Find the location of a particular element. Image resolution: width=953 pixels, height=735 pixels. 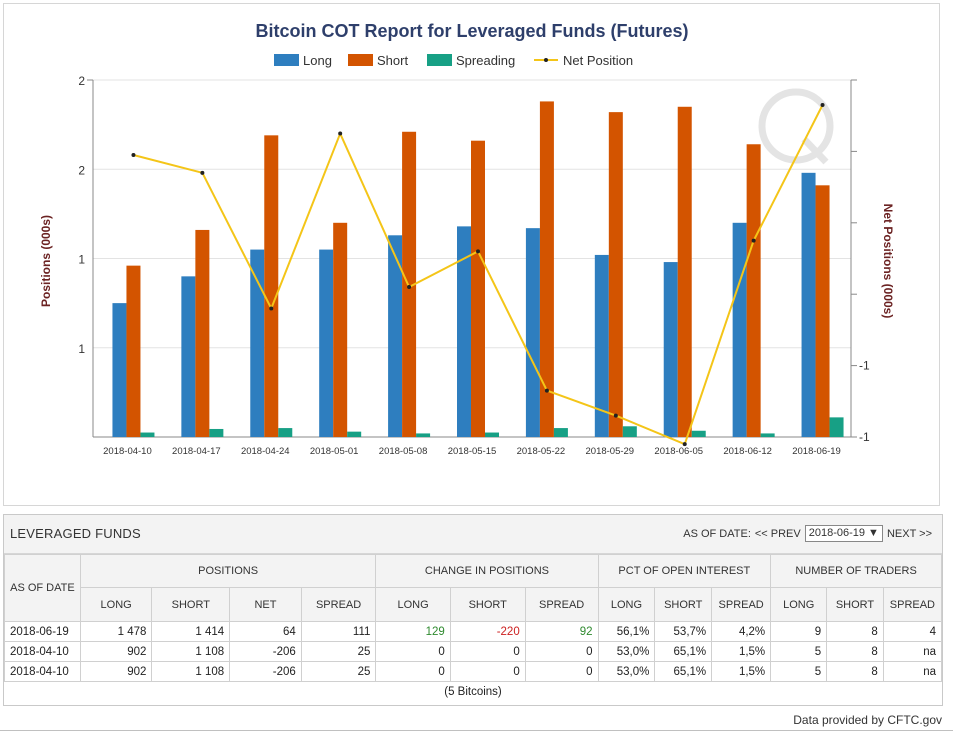

x-tick-label: 2018-05-22 is located at coordinates (541, 451).